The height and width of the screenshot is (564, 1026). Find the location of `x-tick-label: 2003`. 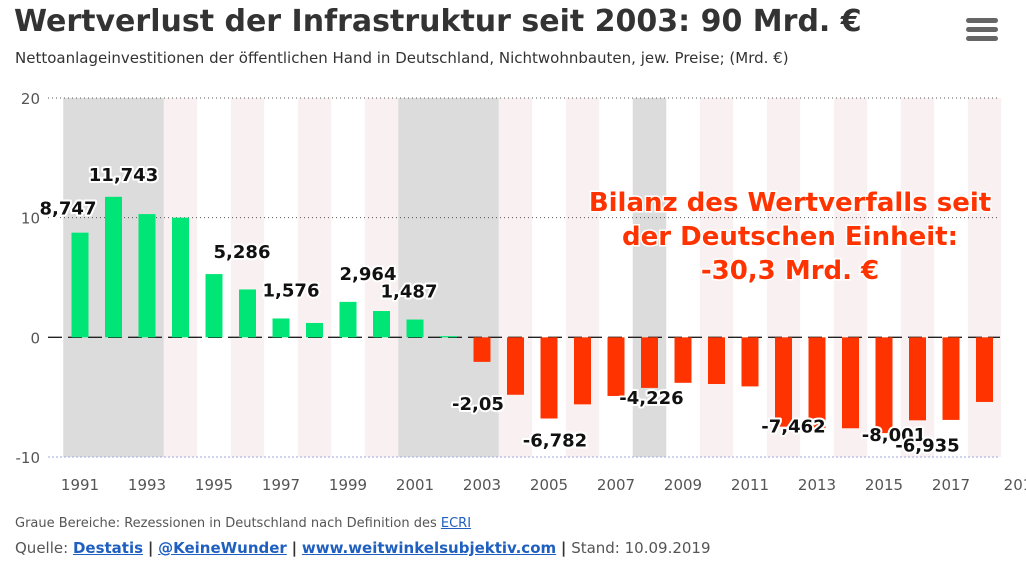

x-tick-label: 2003 is located at coordinates (482, 485).